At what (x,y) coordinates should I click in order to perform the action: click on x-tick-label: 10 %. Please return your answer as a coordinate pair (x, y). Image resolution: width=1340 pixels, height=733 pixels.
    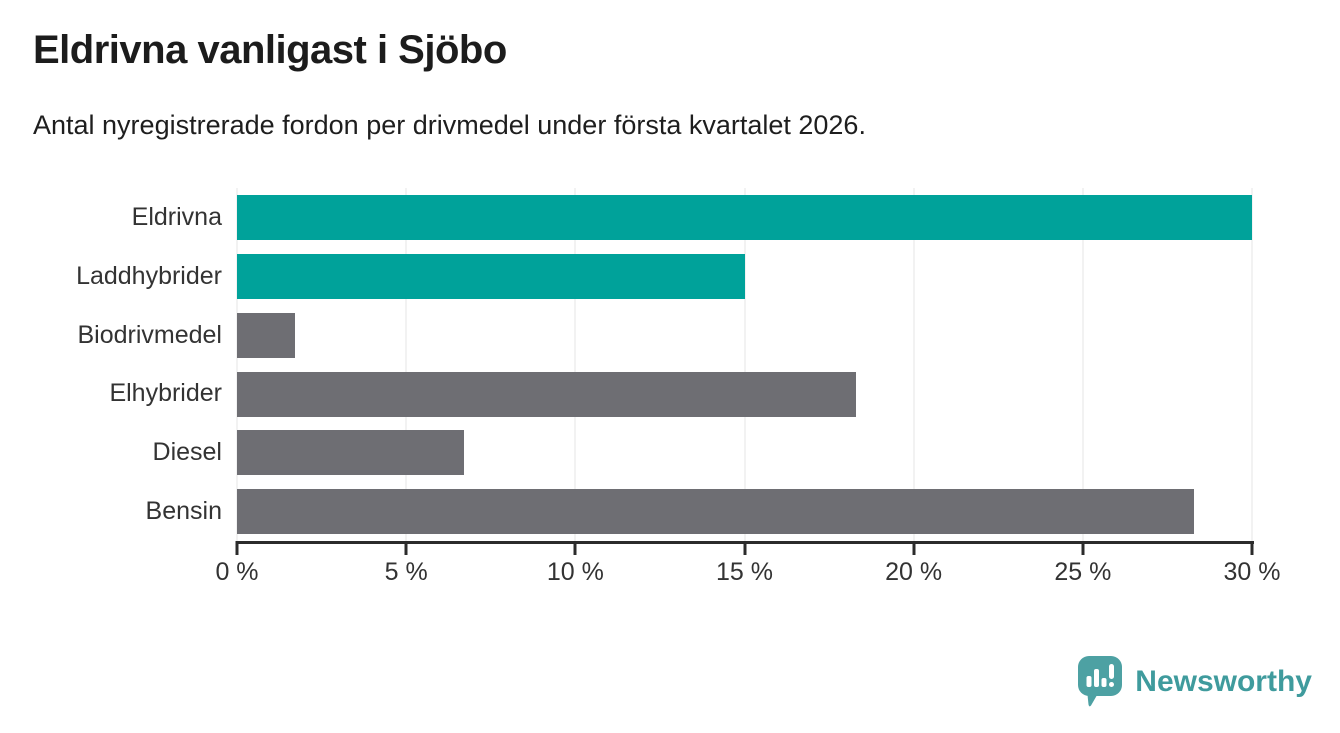
    Looking at the image, I should click on (575, 572).